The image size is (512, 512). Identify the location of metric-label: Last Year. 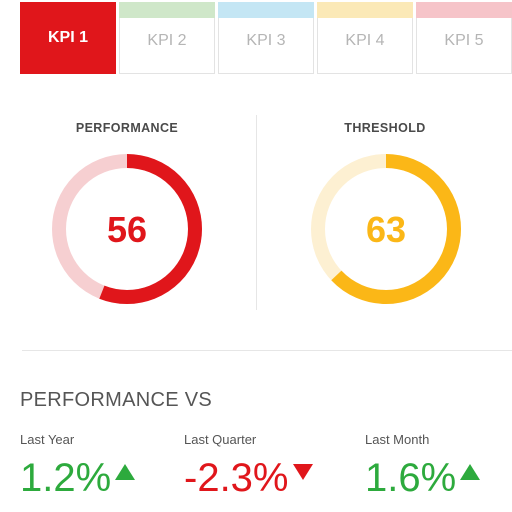
(47, 439).